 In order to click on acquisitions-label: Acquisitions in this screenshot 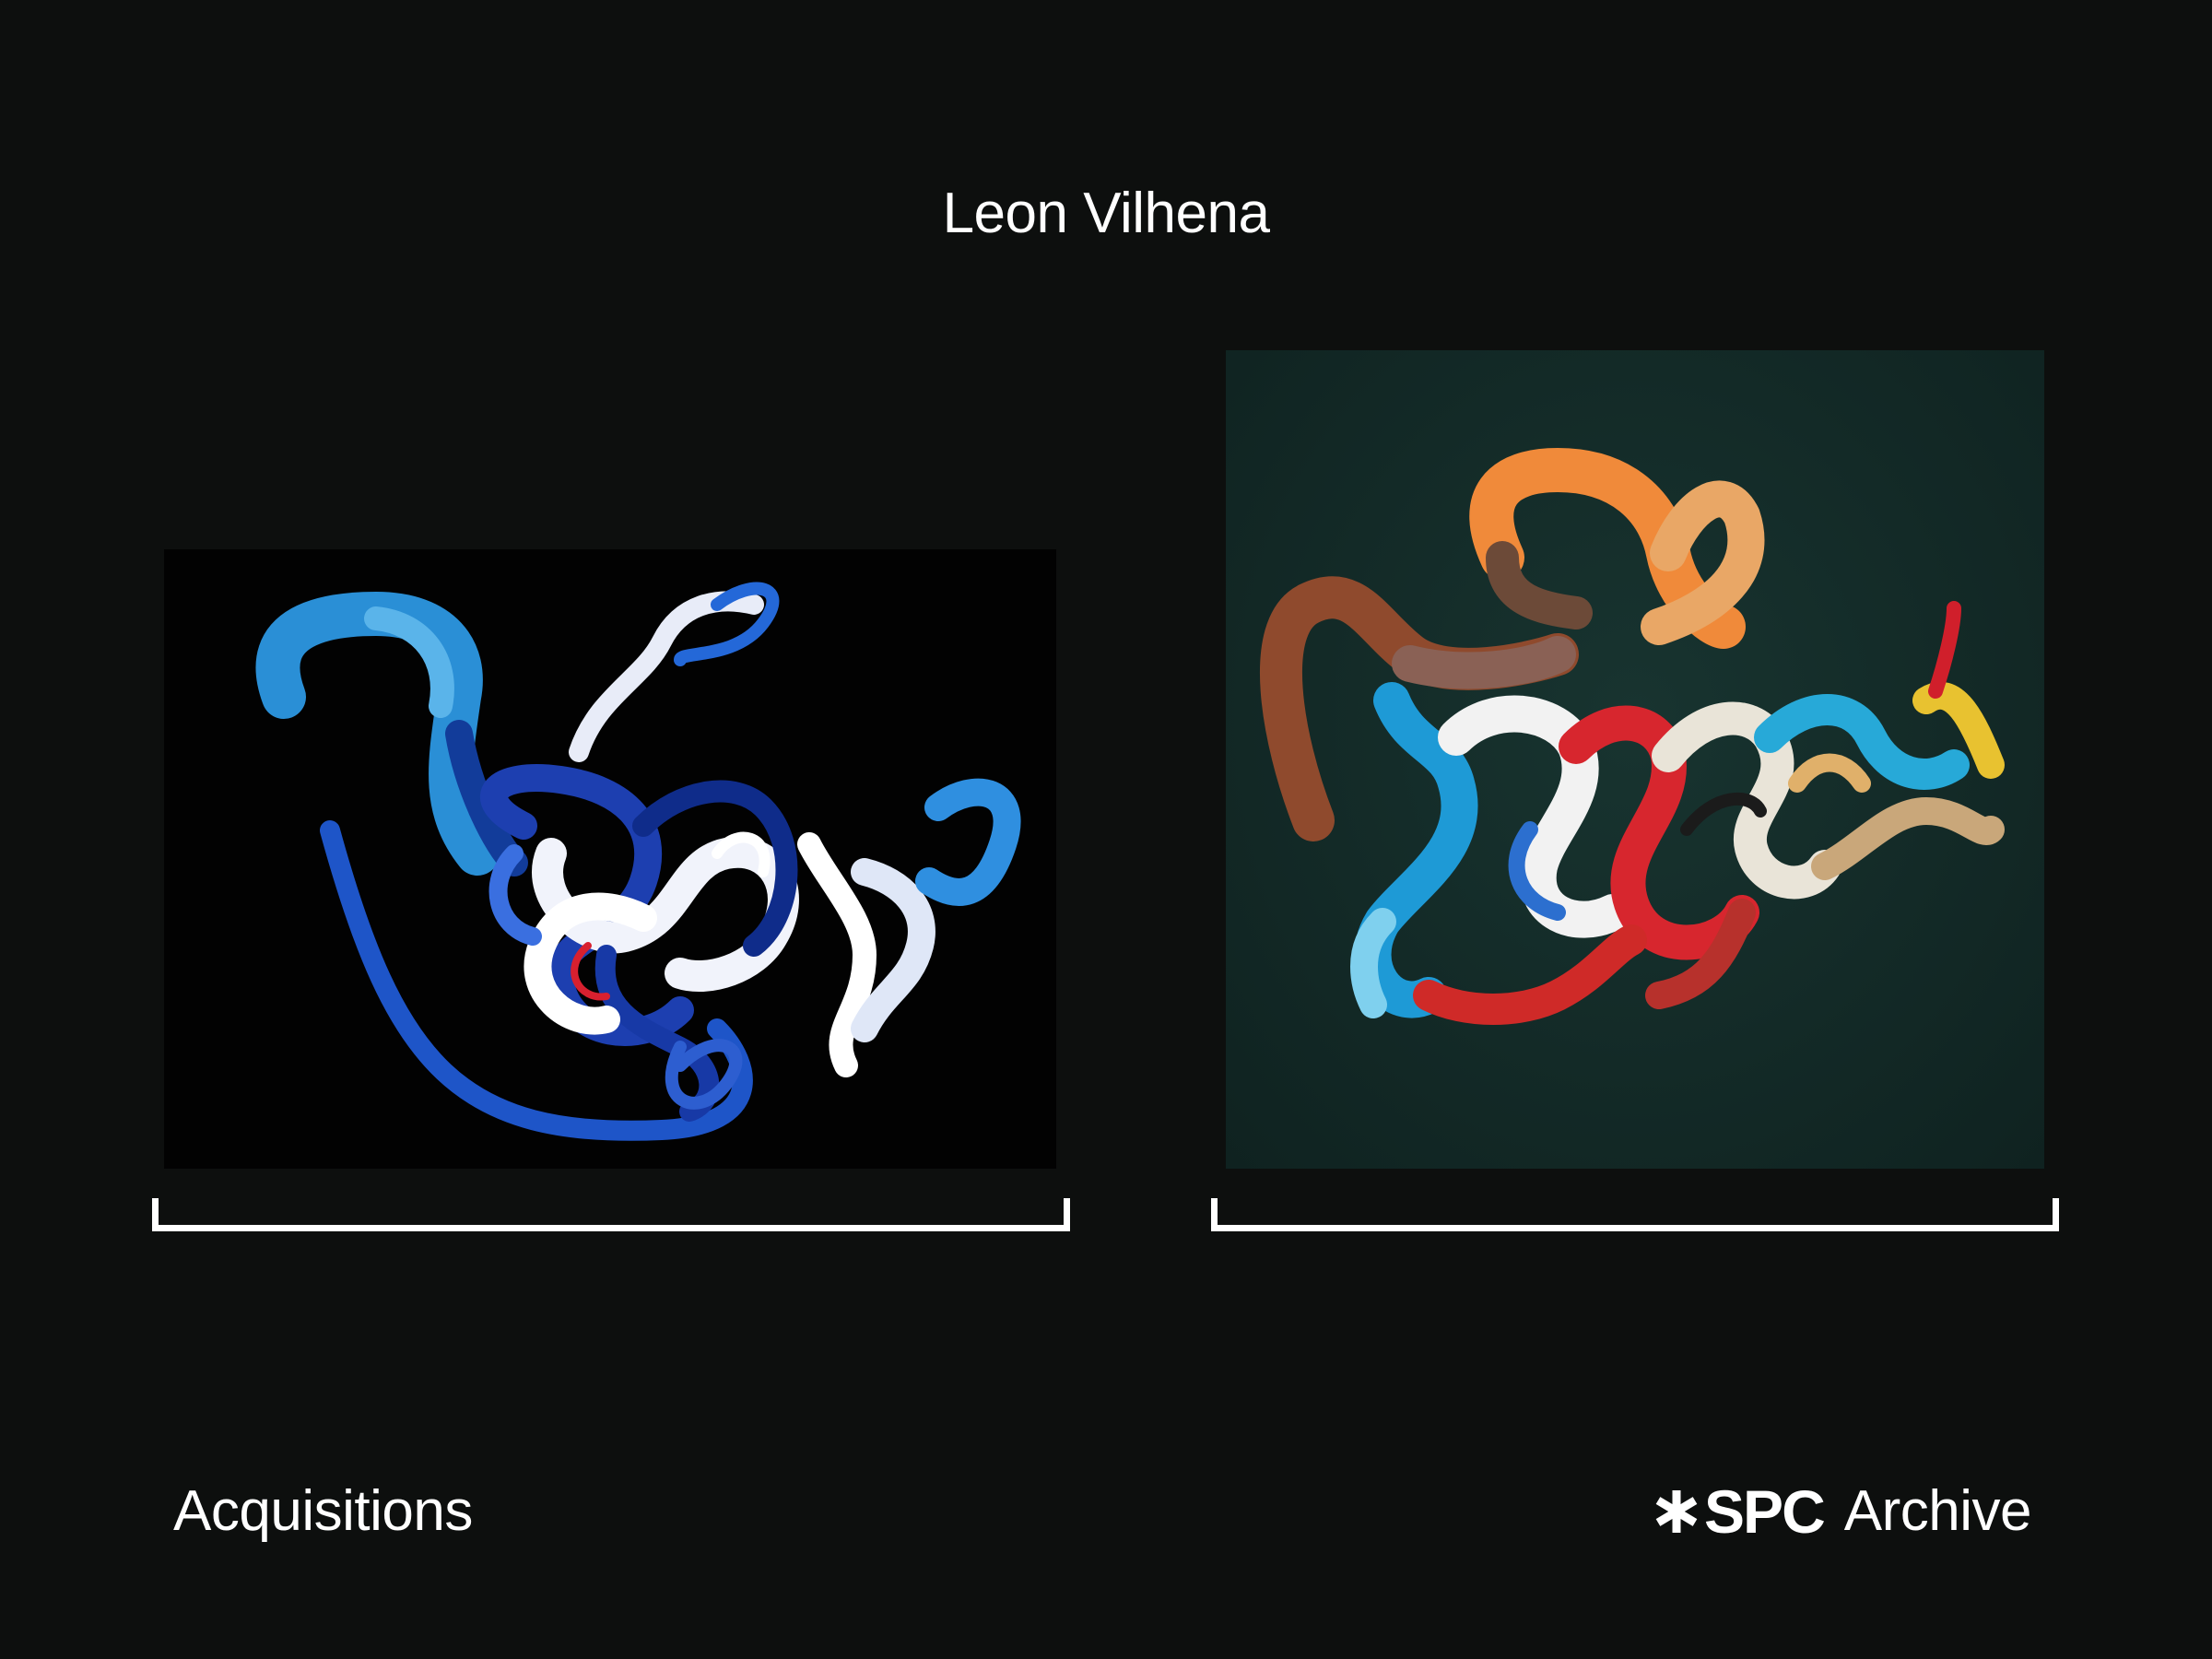, I will do `click(323, 1511)`.